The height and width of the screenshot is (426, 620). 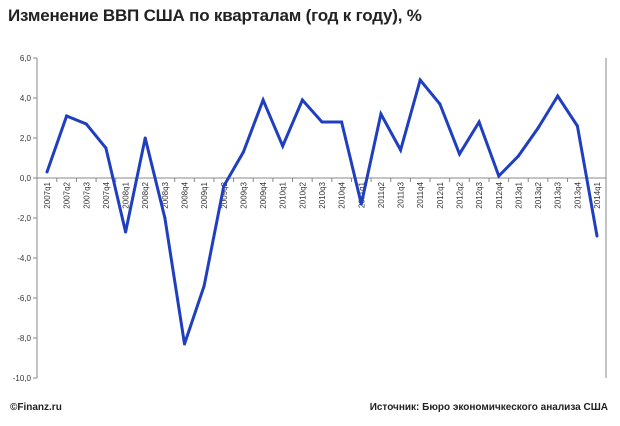 What do you see at coordinates (381, 194) in the screenshot?
I see `x-tick-label: 2011q2` at bounding box center [381, 194].